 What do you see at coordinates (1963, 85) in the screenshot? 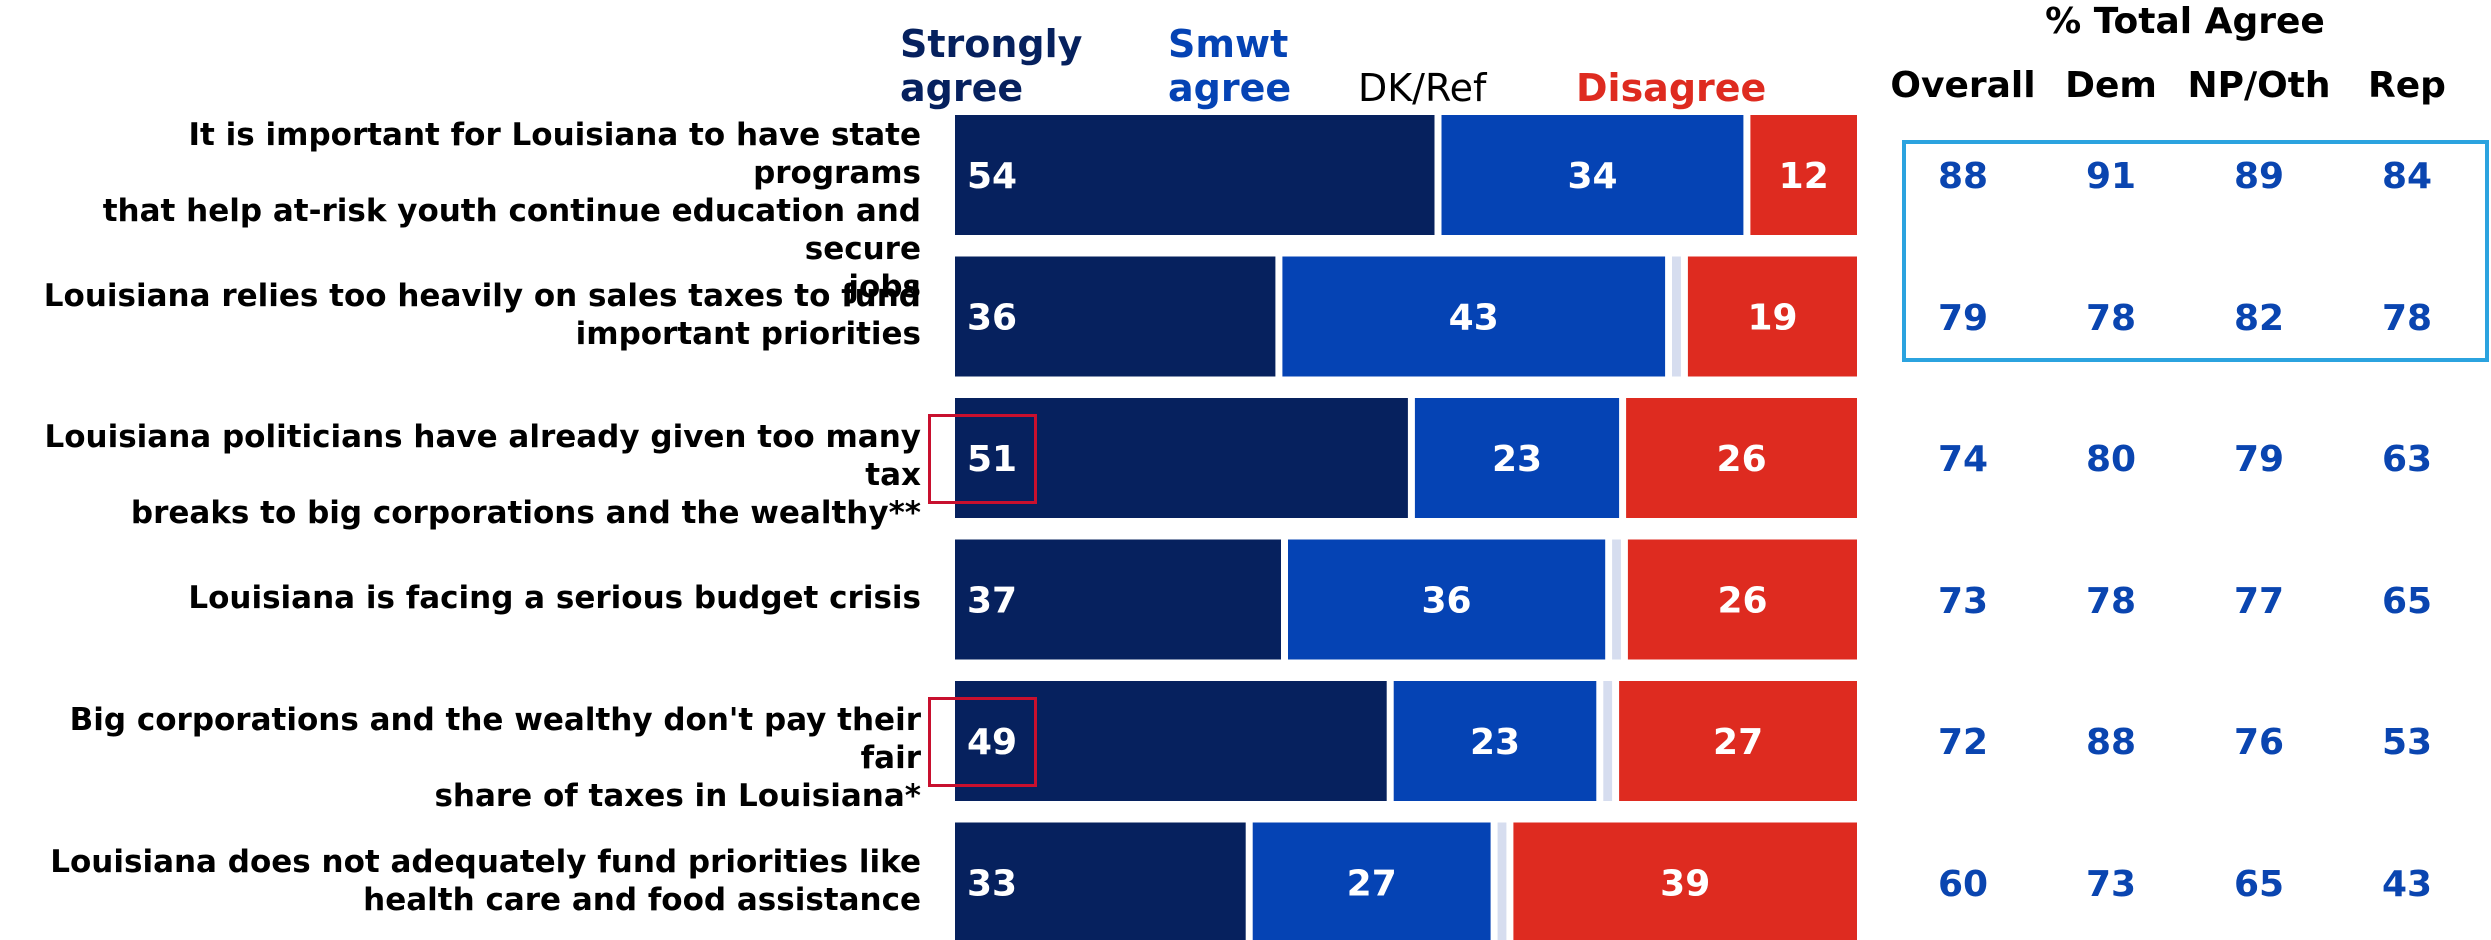
I see `totals-column-header: Overall` at bounding box center [1963, 85].